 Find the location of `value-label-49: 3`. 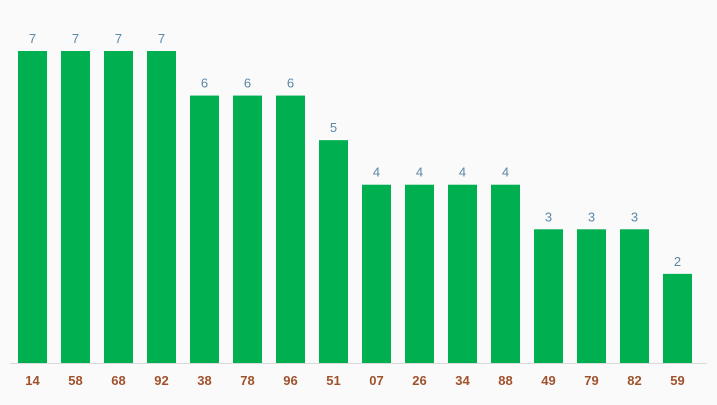

value-label-49: 3 is located at coordinates (548, 216).